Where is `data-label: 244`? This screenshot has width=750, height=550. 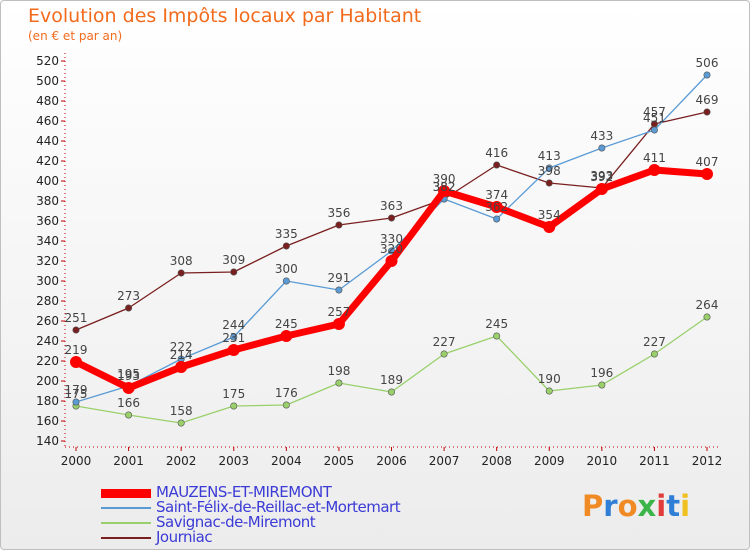 data-label: 244 is located at coordinates (233, 325).